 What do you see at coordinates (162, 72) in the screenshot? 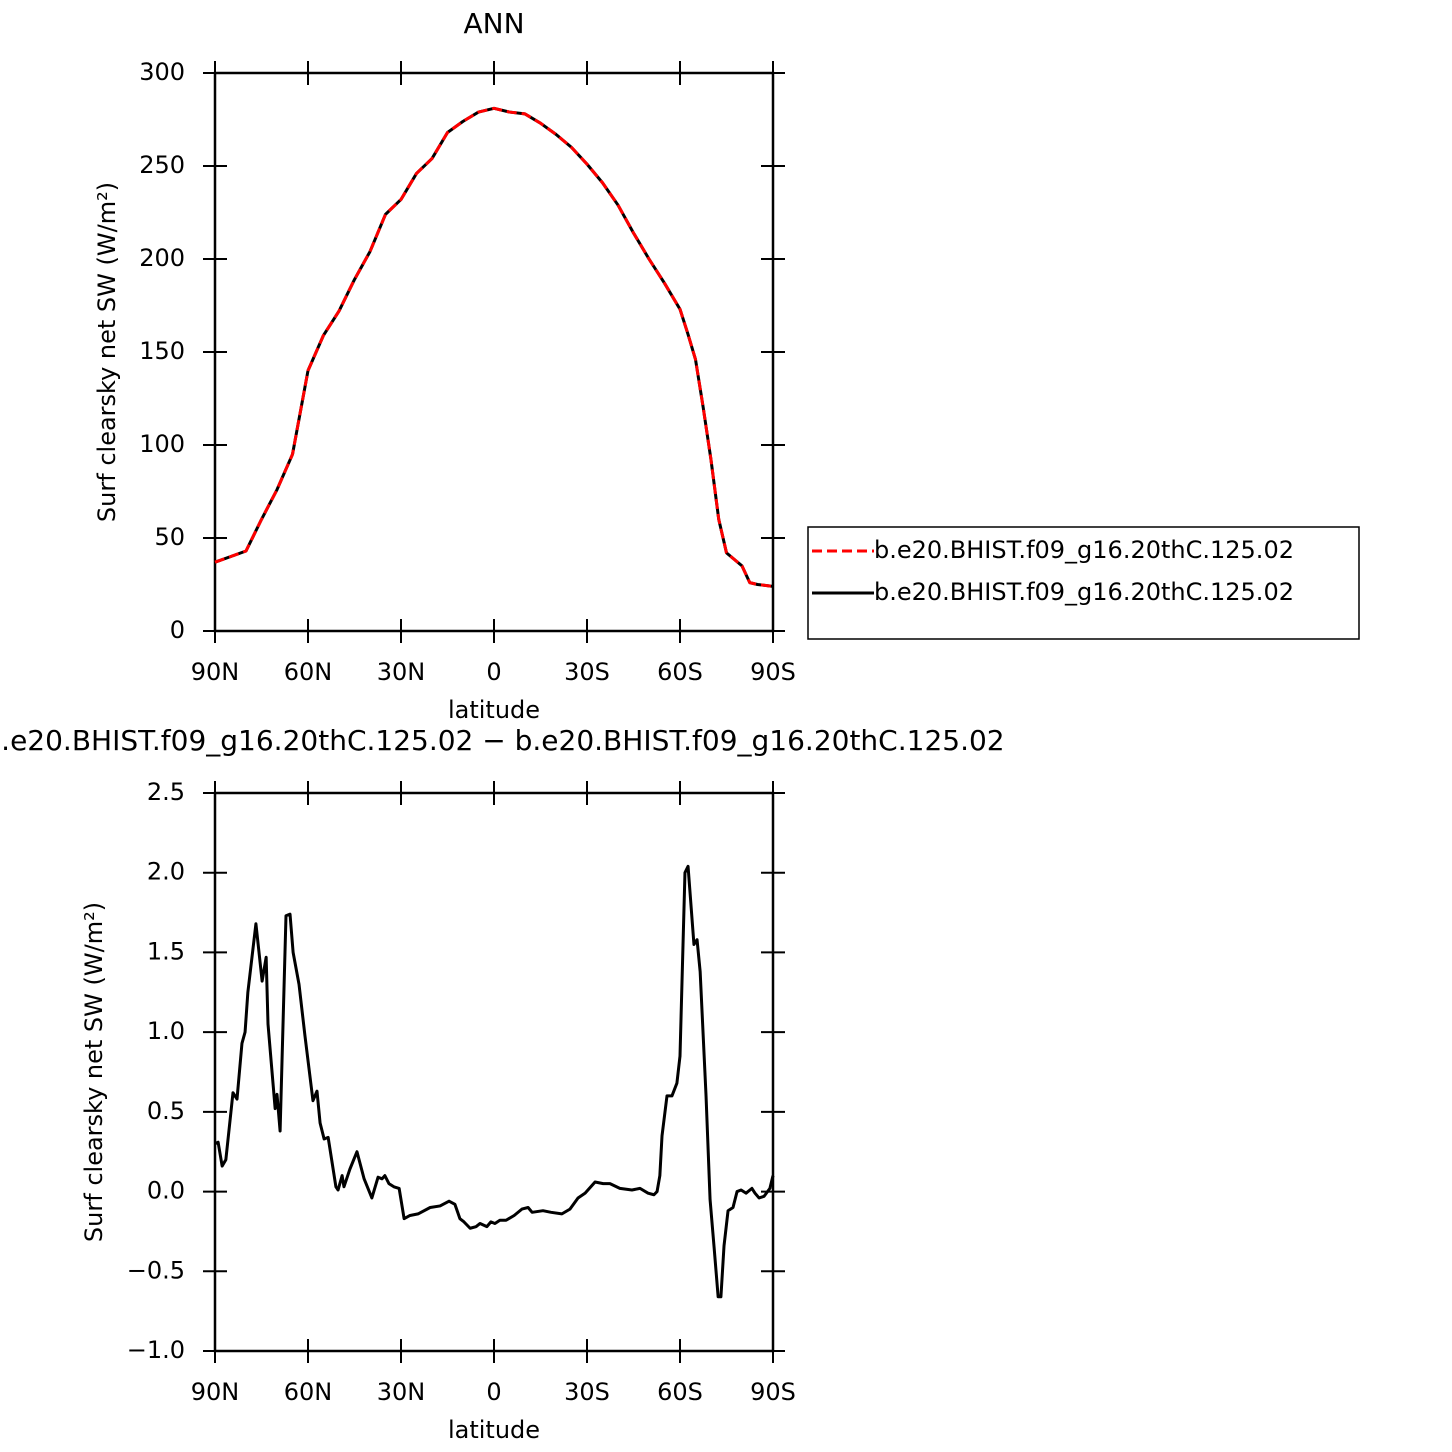
I see `y-tick-label: 300` at bounding box center [162, 72].